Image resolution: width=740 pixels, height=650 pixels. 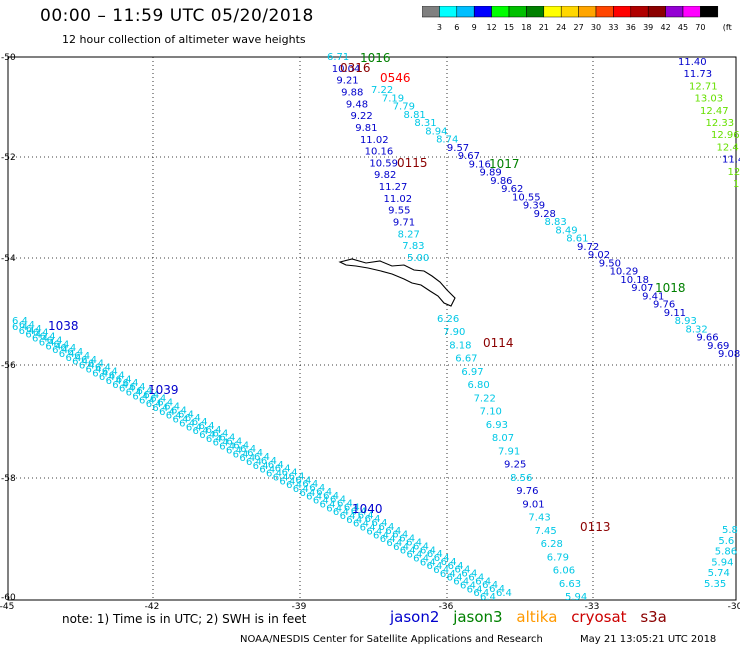 I want to click on swh-value: 11.27, so click(x=393, y=187).